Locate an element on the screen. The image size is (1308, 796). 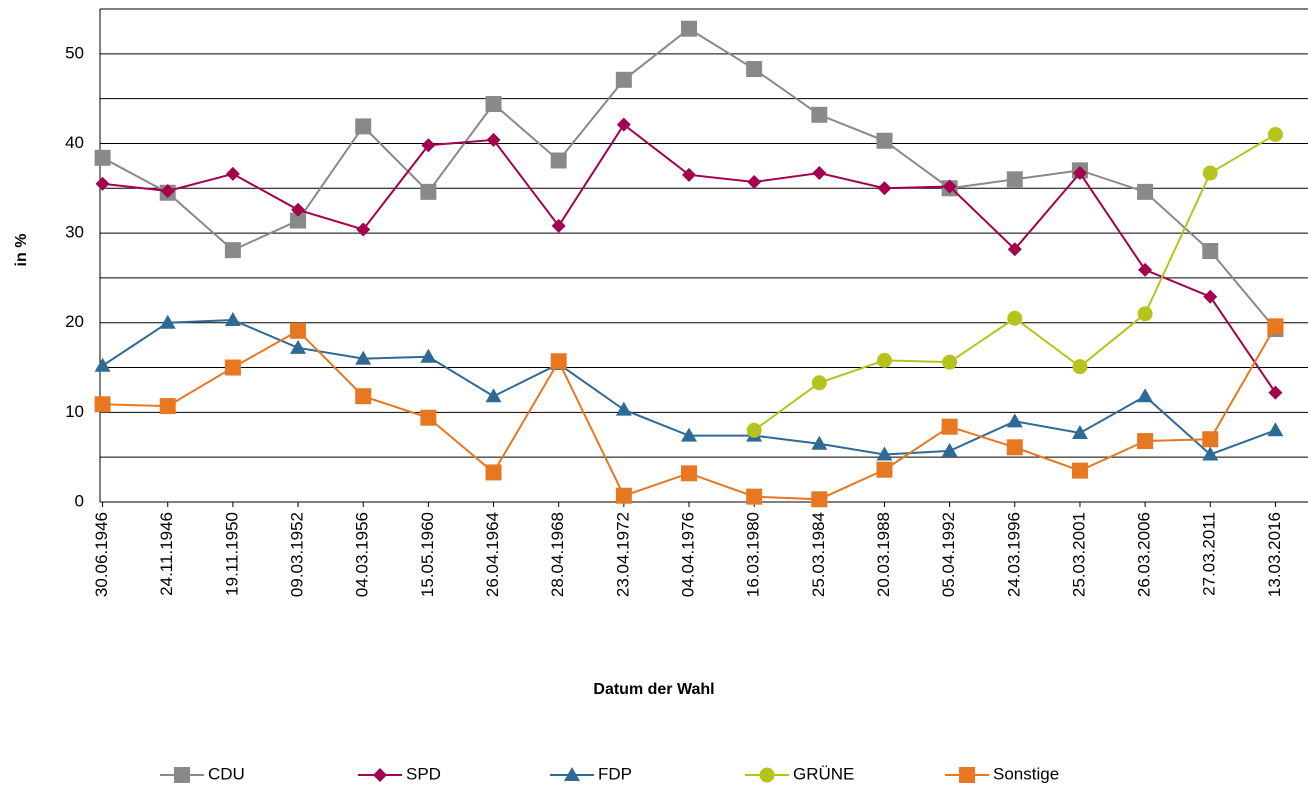
y-axis-label: in % is located at coordinates (21, 250).